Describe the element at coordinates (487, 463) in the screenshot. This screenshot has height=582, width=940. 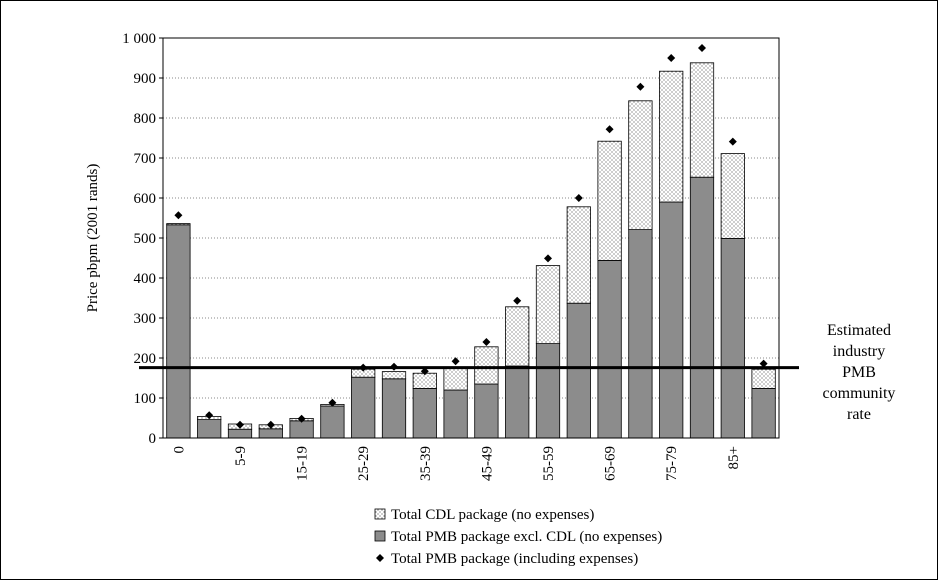
I see `x-tick-label: 45-49` at that location.